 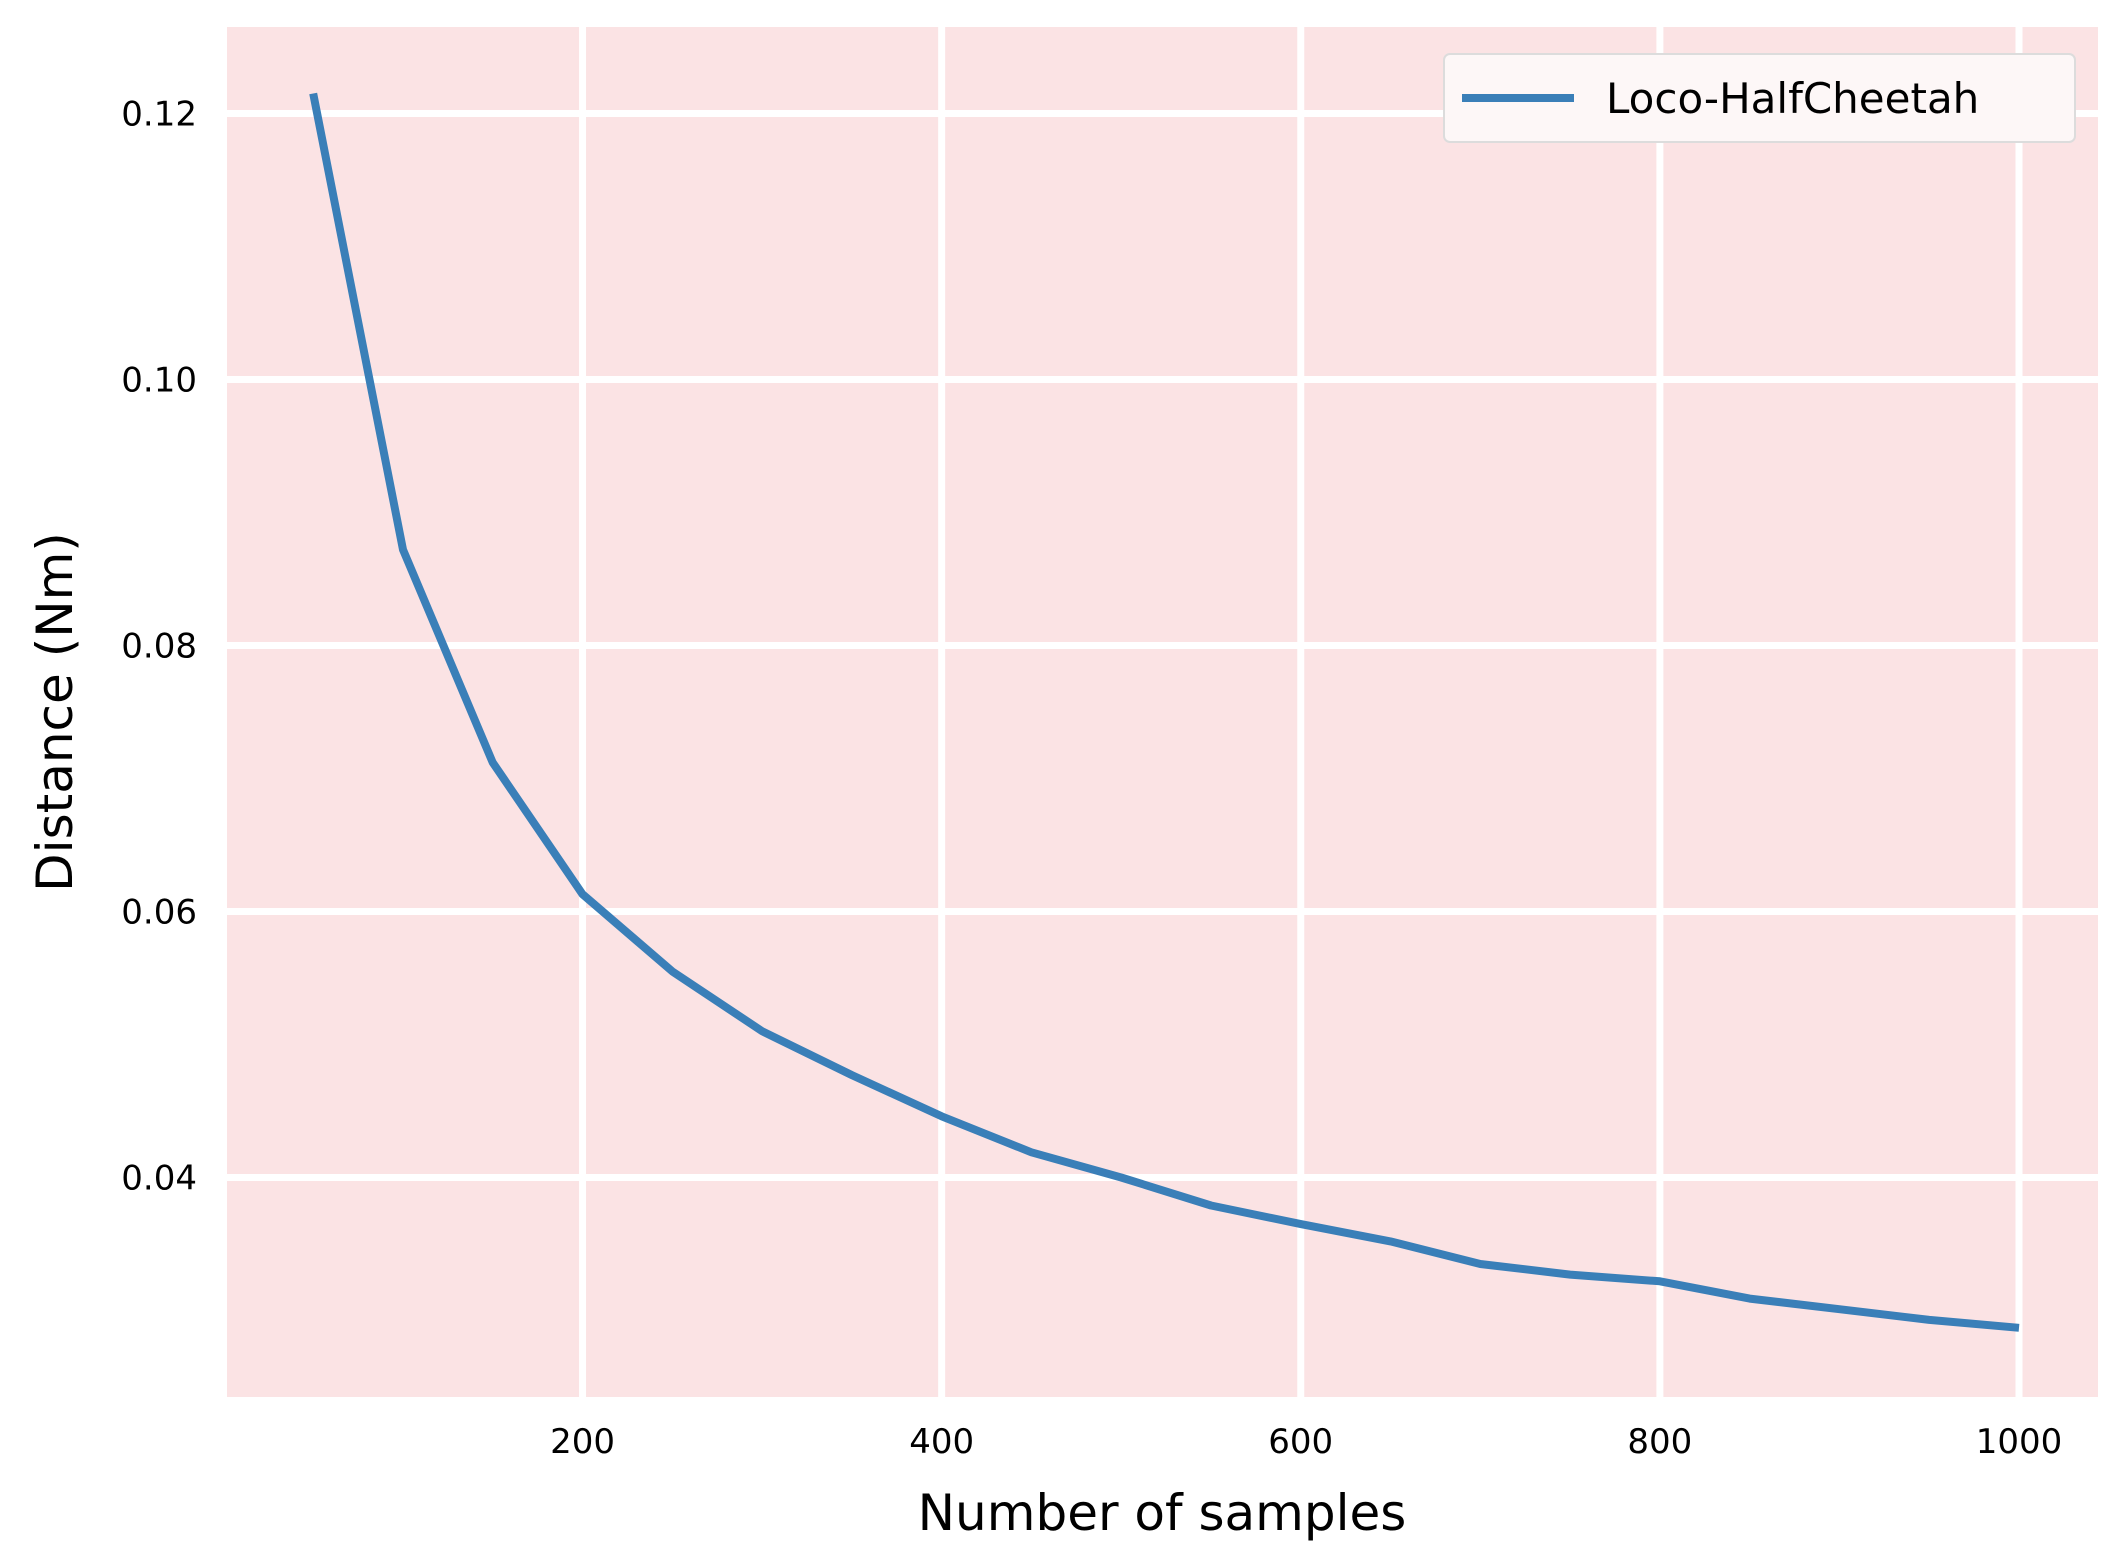 What do you see at coordinates (1300, 1442) in the screenshot?
I see `x-tick-label: 600` at bounding box center [1300, 1442].